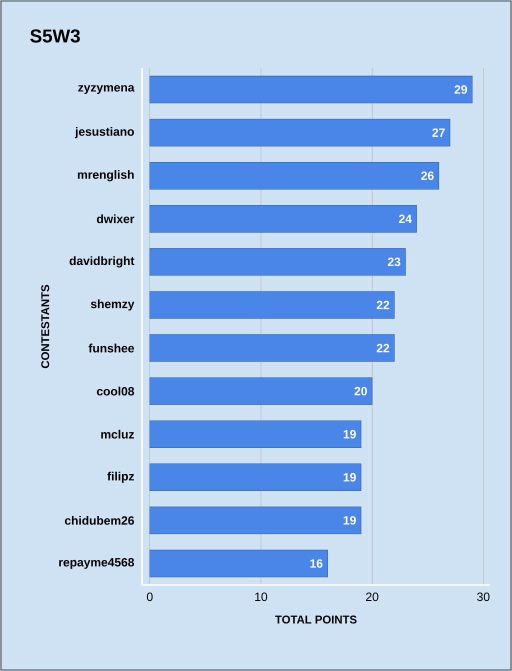  Describe the element at coordinates (115, 391) in the screenshot. I see `y-tick-label: cool08` at that location.